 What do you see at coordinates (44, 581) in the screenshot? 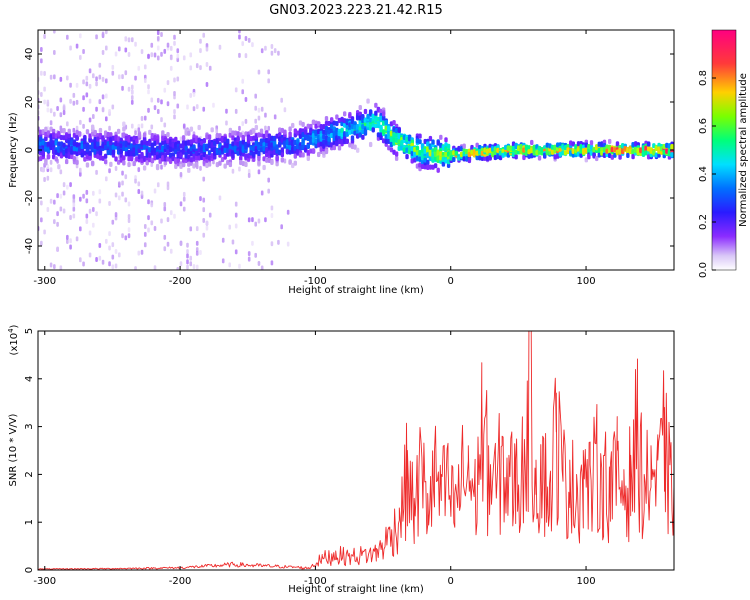
I see `snr-x-tick-label: -300` at bounding box center [44, 581].